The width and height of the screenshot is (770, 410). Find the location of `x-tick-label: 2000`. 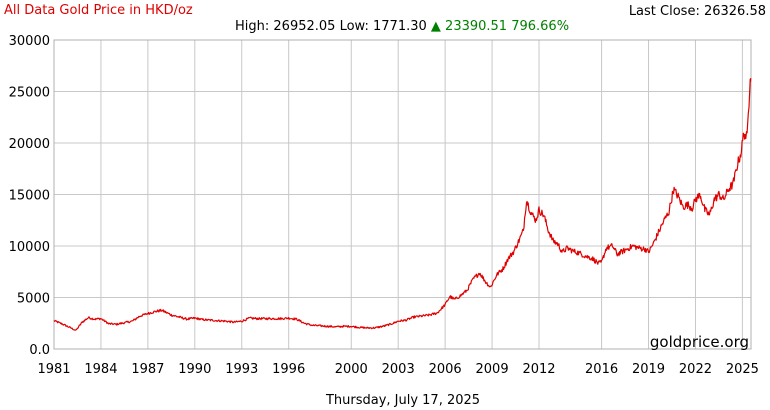

x-tick-label: 2000 is located at coordinates (351, 369).